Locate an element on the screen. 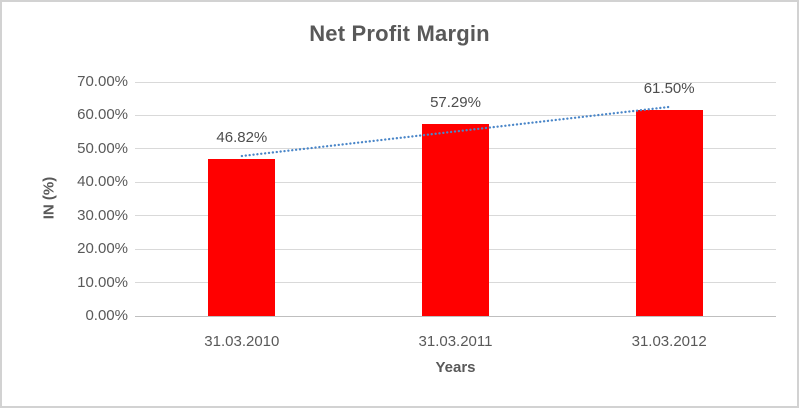 The width and height of the screenshot is (799, 408). y-axis-title: IN (%) is located at coordinates (49, 198).